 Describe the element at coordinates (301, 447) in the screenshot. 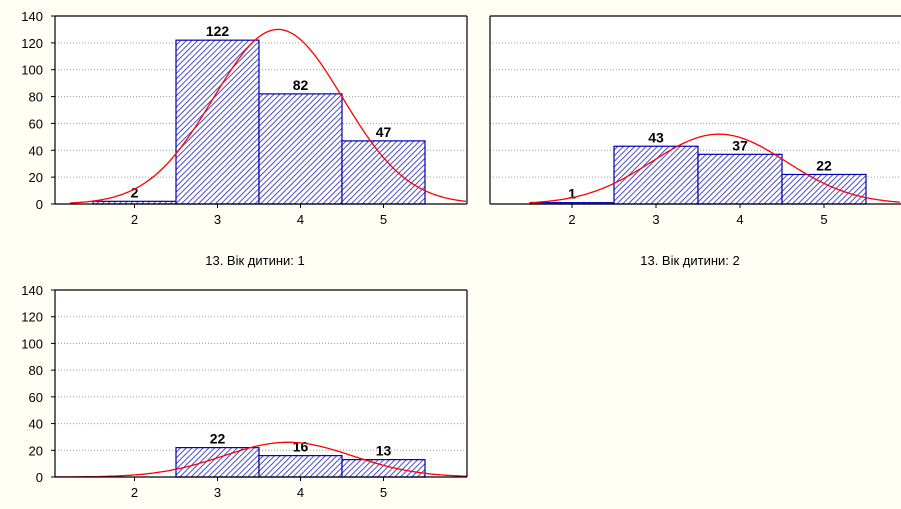

I see `bar-value-label: 16` at that location.